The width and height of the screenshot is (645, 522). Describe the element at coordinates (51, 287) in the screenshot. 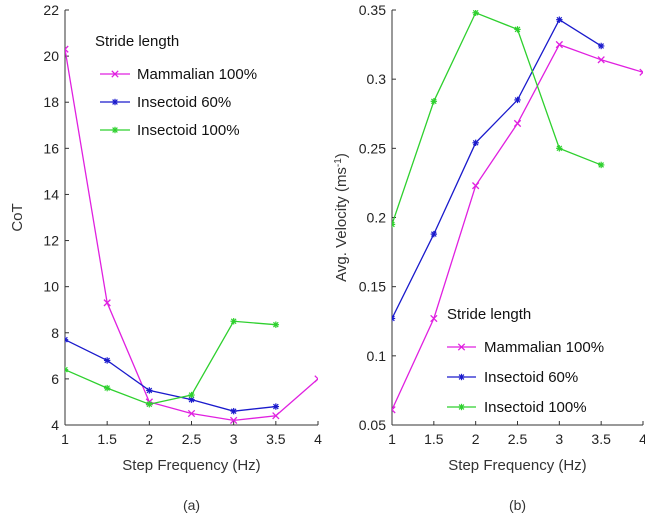

I see `y-tick-label: 10` at that location.